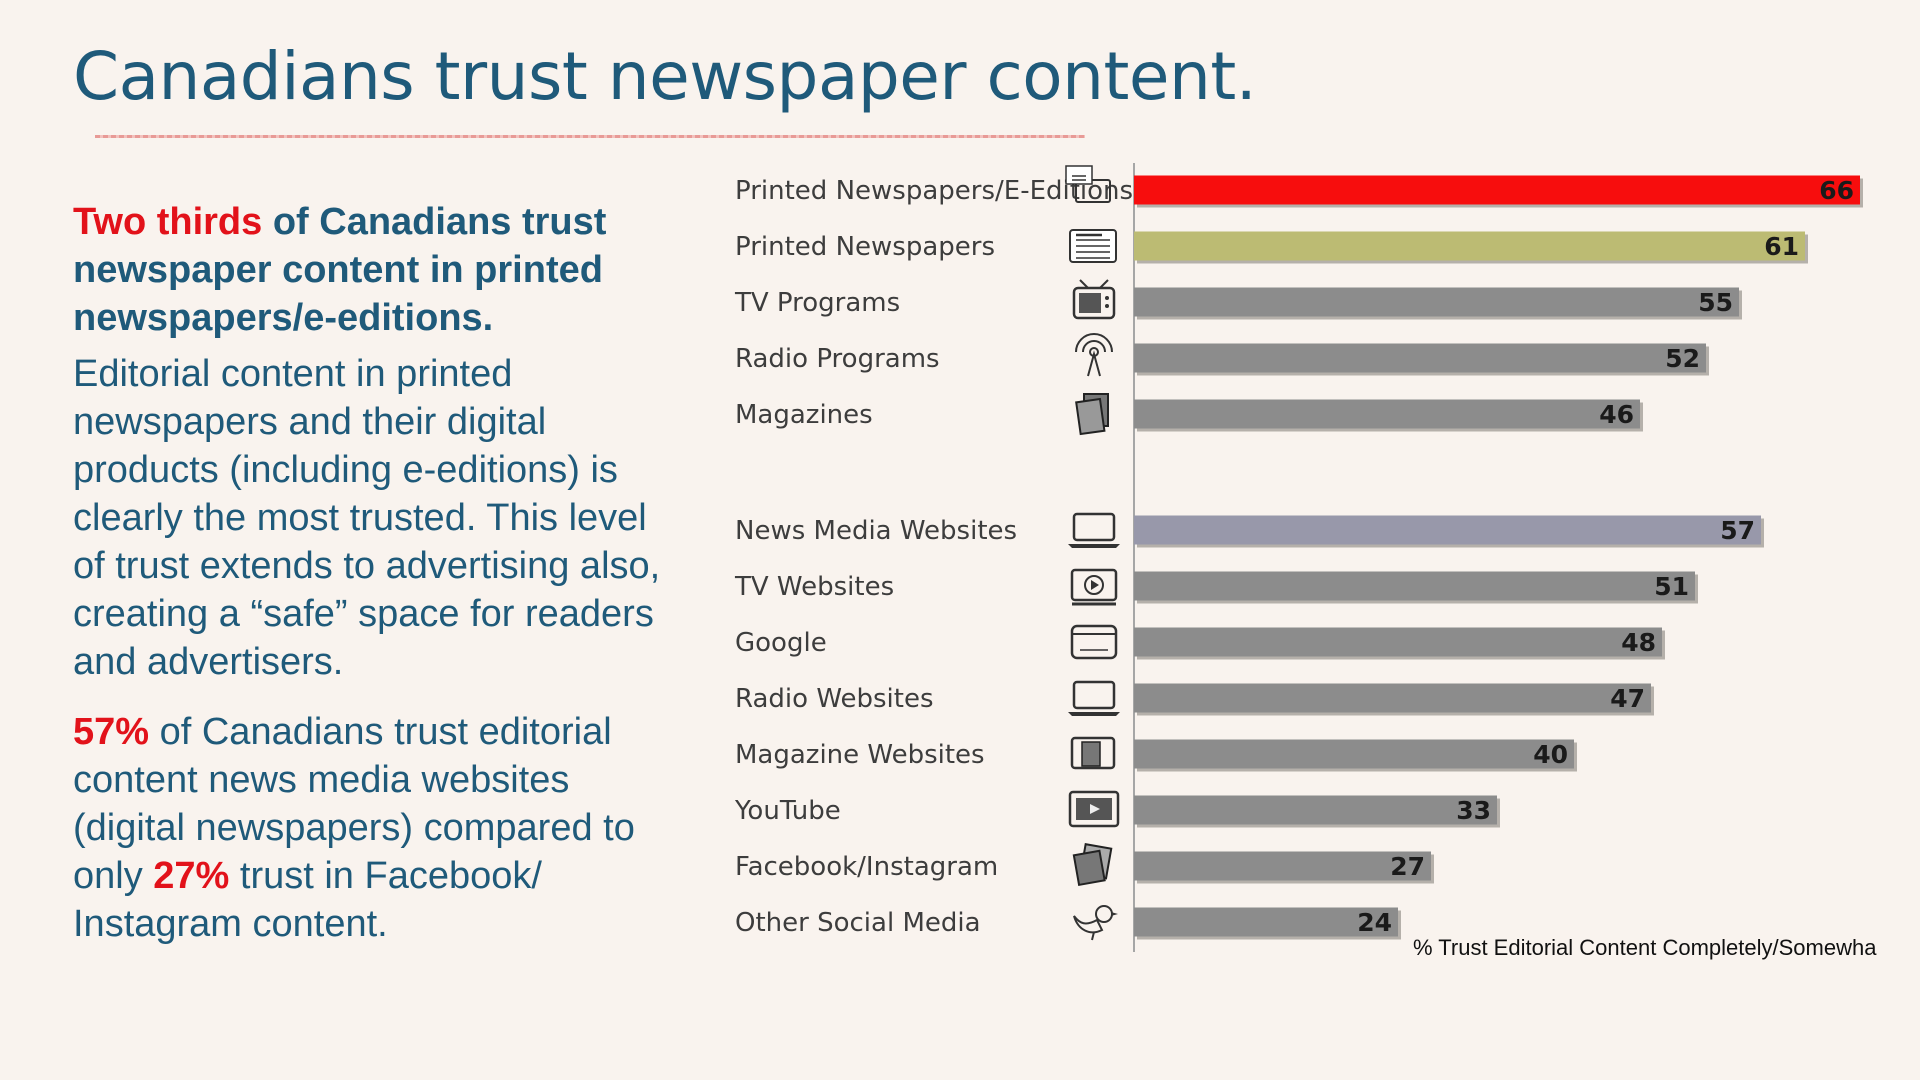 This screenshot has width=1920, height=1080. Describe the element at coordinates (1737, 530) in the screenshot. I see `data-label: 57` at that location.